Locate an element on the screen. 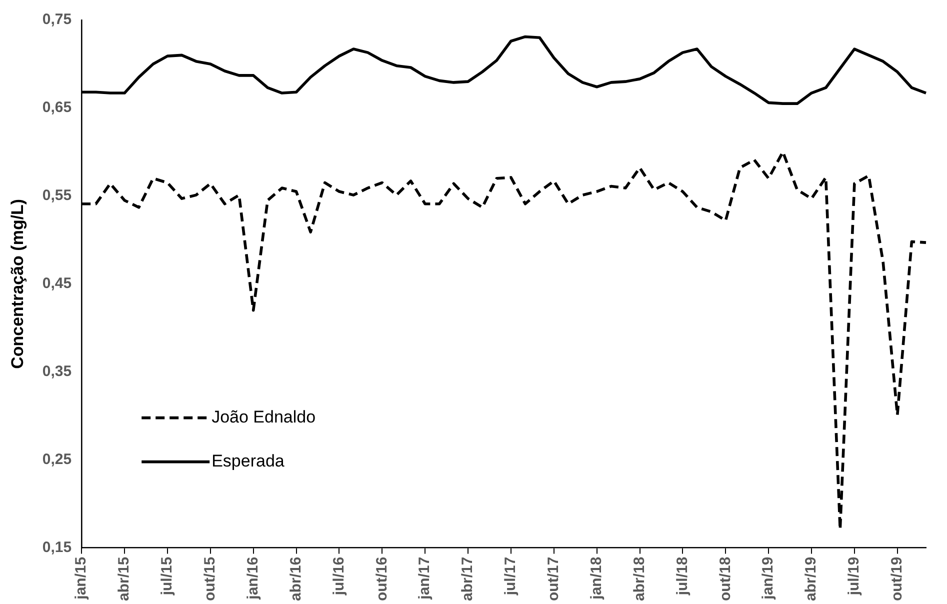 Image resolution: width=947 pixels, height=604 pixels. x-tick-label: jan/15 is located at coordinates (81, 578).